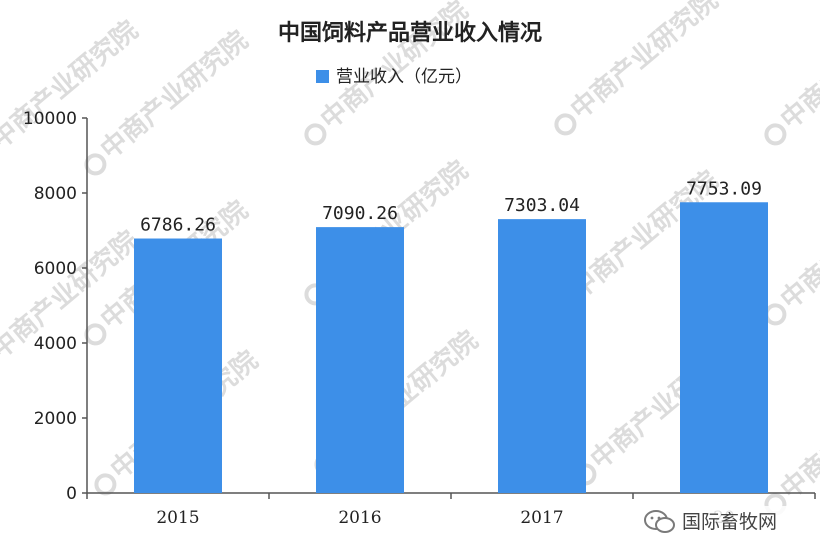 The width and height of the screenshot is (820, 555). What do you see at coordinates (359, 518) in the screenshot?
I see `x-tick-label: 2016` at bounding box center [359, 518].